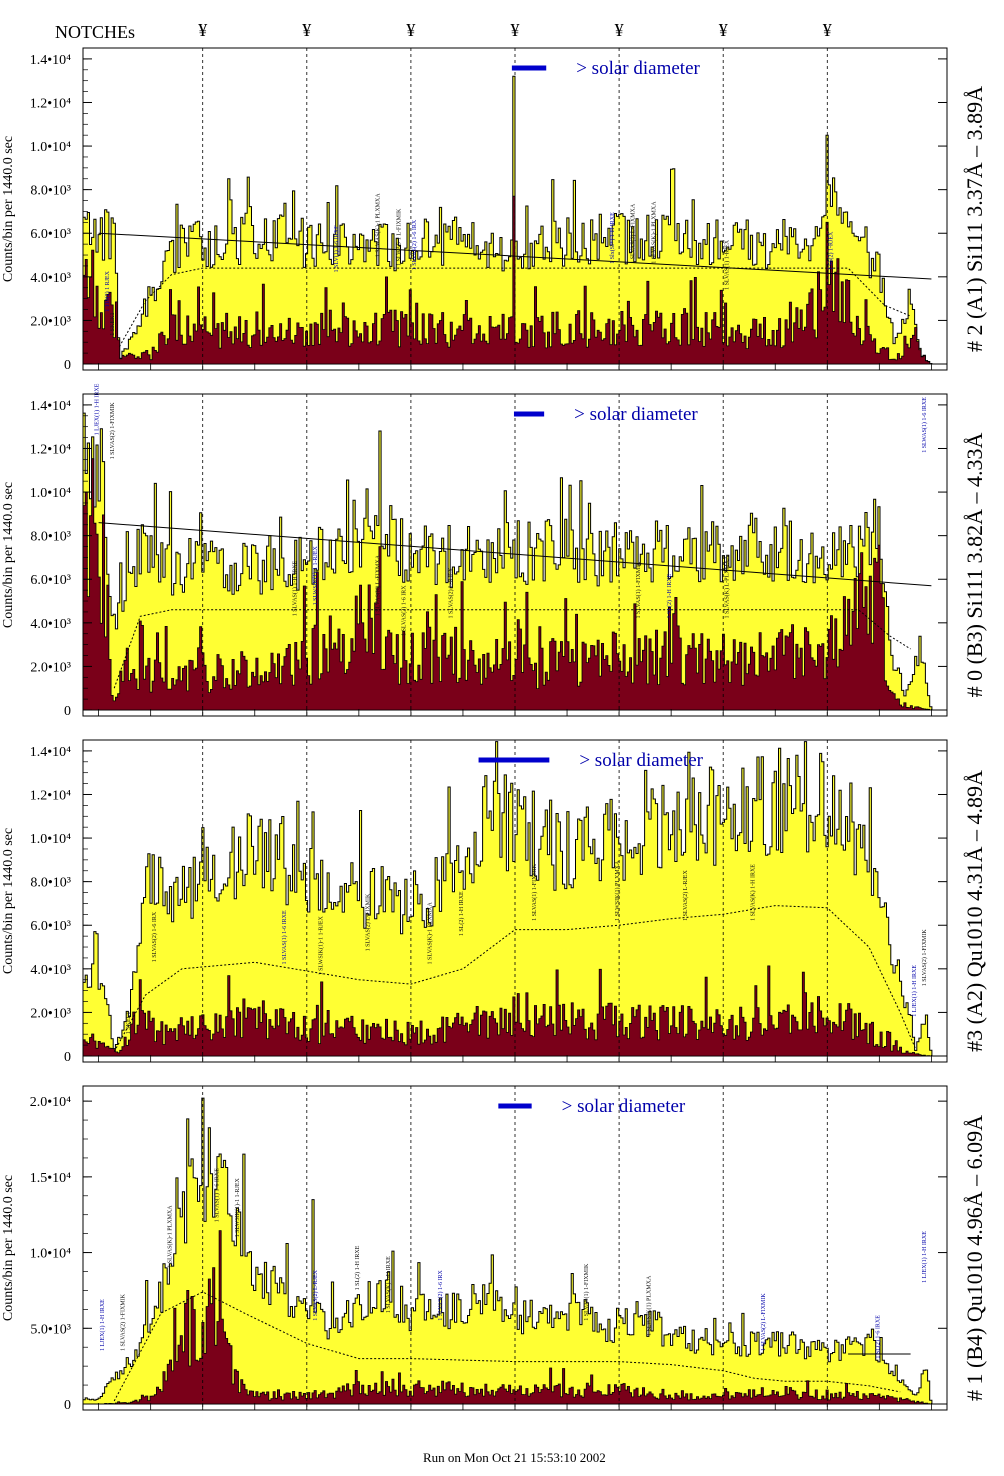 This screenshot has width=1004, height=1476. What do you see at coordinates (877, 1337) in the screenshot?
I see `line-id-label: 1 SL(2) 1-6 IRXE` at bounding box center [877, 1337].